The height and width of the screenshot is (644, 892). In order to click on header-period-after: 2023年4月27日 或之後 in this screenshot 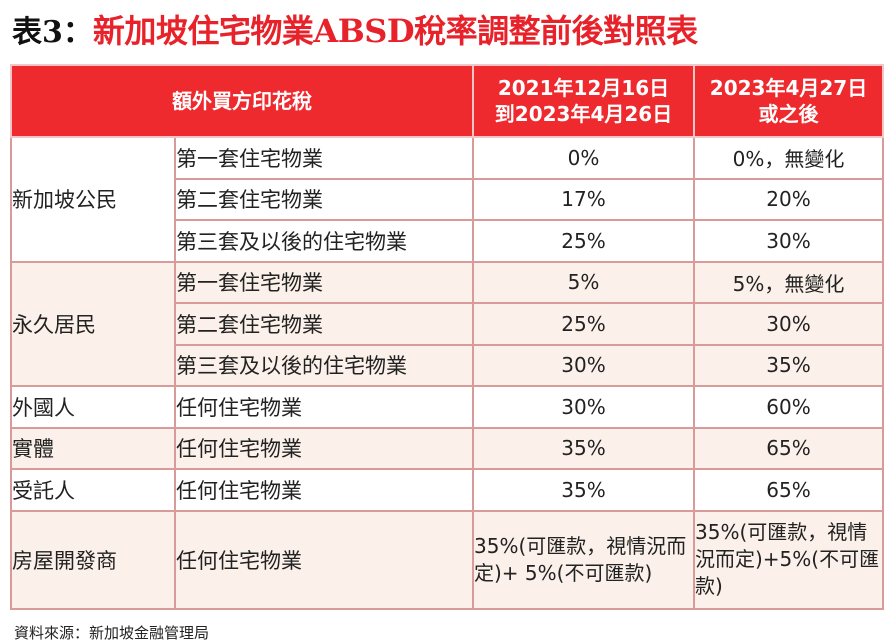, I will do `click(788, 101)`.